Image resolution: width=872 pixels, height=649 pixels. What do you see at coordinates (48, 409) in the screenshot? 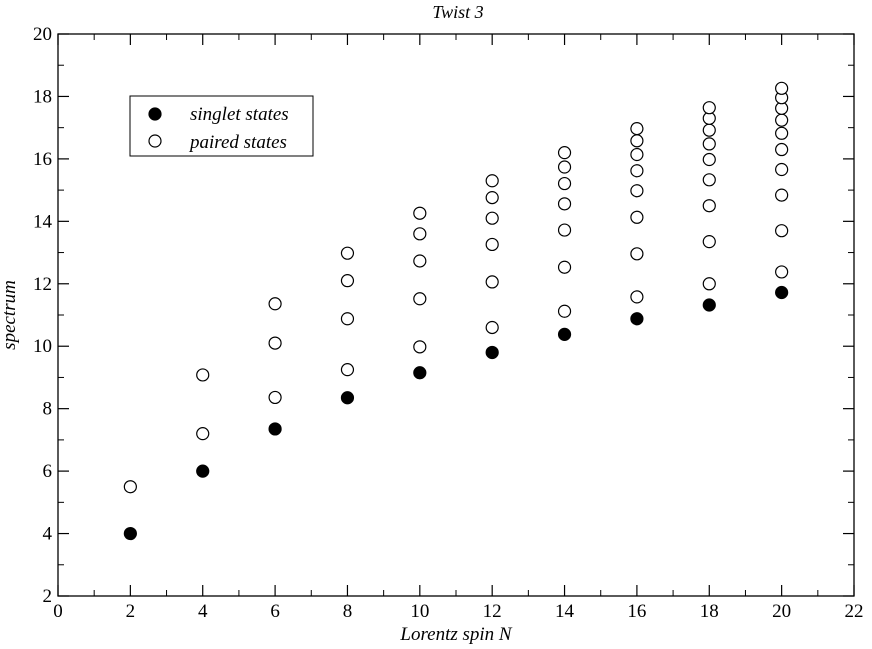
I see `y-tick-label: 8` at bounding box center [48, 409].